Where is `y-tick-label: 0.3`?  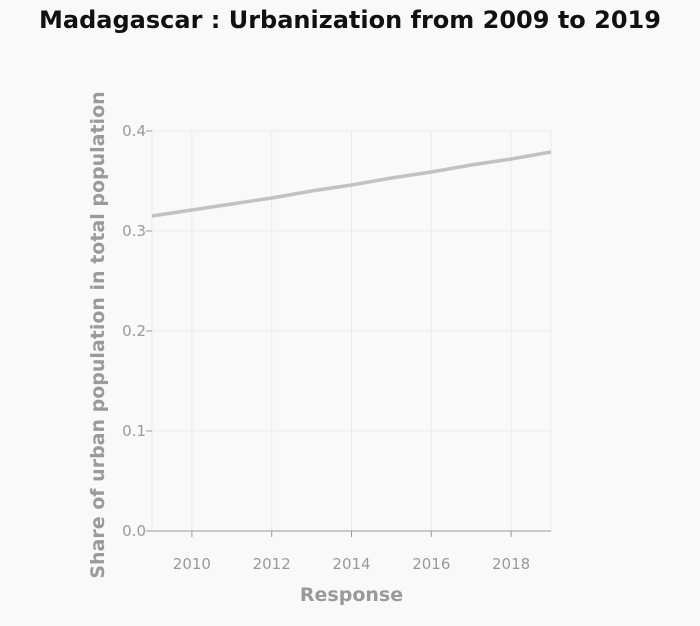 y-tick-label: 0.3 is located at coordinates (134, 231).